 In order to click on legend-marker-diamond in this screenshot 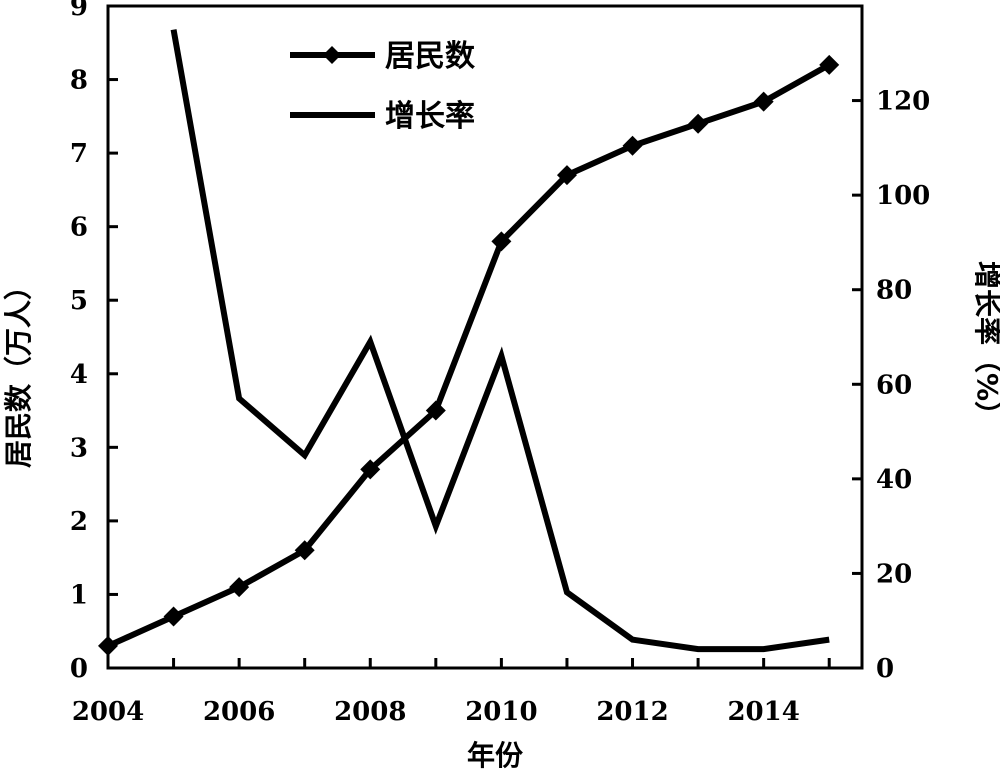, I will do `click(332, 55)`.